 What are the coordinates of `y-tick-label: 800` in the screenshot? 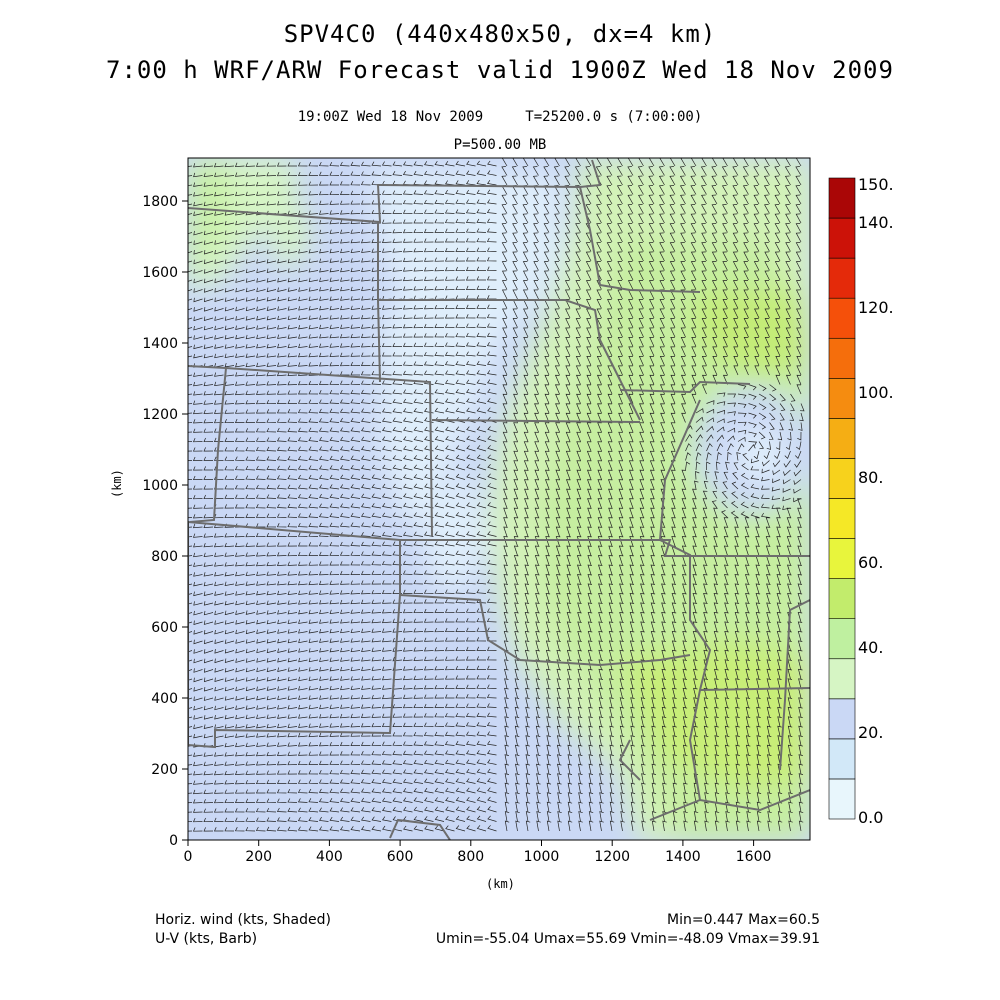 It's located at (164, 557).